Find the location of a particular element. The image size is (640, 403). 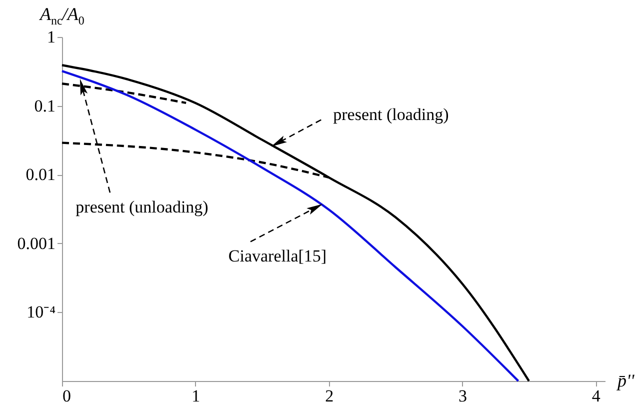

x-tick-label: 3 is located at coordinates (462, 394).